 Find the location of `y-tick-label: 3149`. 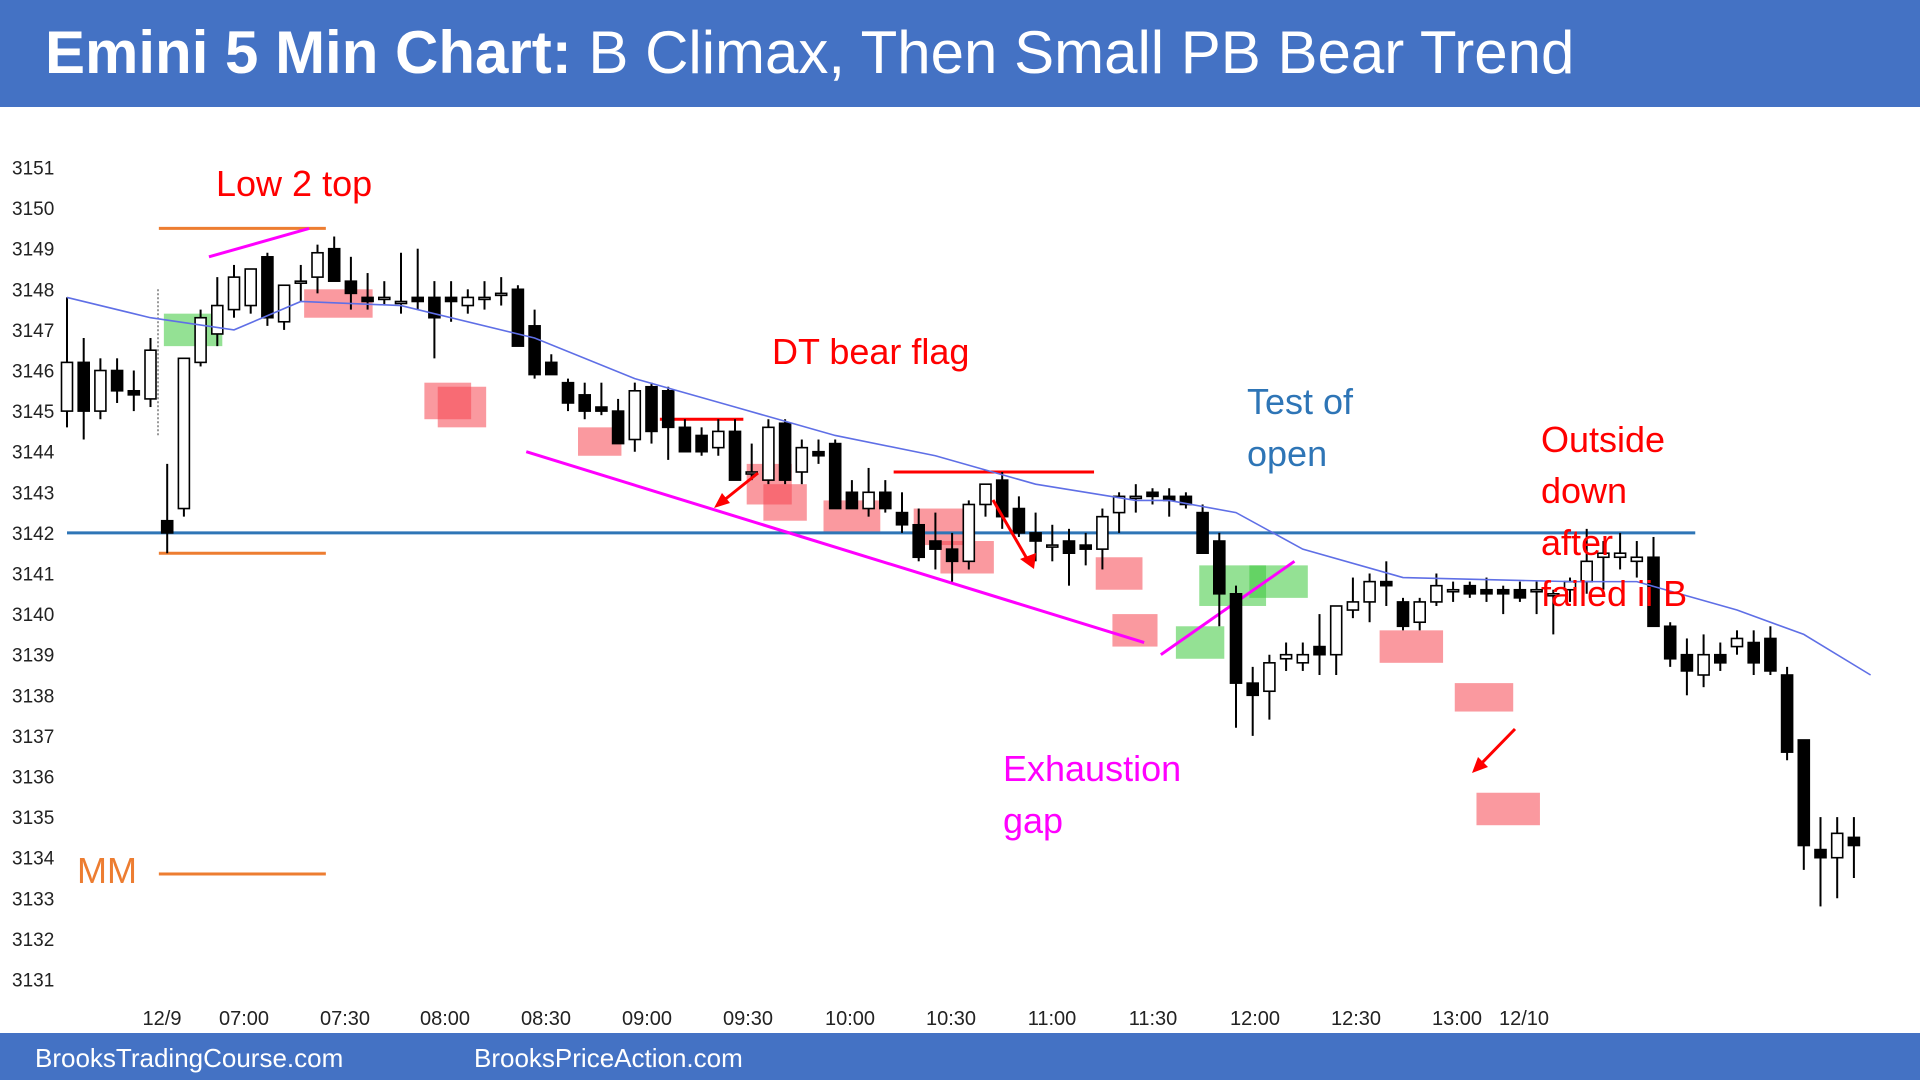

y-tick-label: 3149 is located at coordinates (33, 250).